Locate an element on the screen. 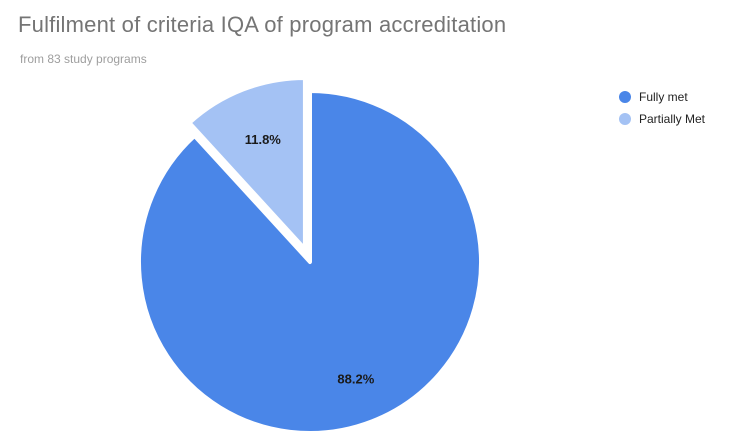 The height and width of the screenshot is (437, 729). legend-item-partially-met: Partially Met is located at coordinates (662, 119).